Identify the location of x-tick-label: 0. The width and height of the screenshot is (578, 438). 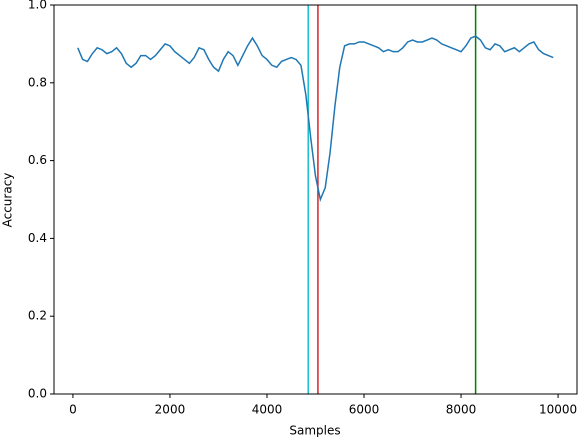
(73, 410).